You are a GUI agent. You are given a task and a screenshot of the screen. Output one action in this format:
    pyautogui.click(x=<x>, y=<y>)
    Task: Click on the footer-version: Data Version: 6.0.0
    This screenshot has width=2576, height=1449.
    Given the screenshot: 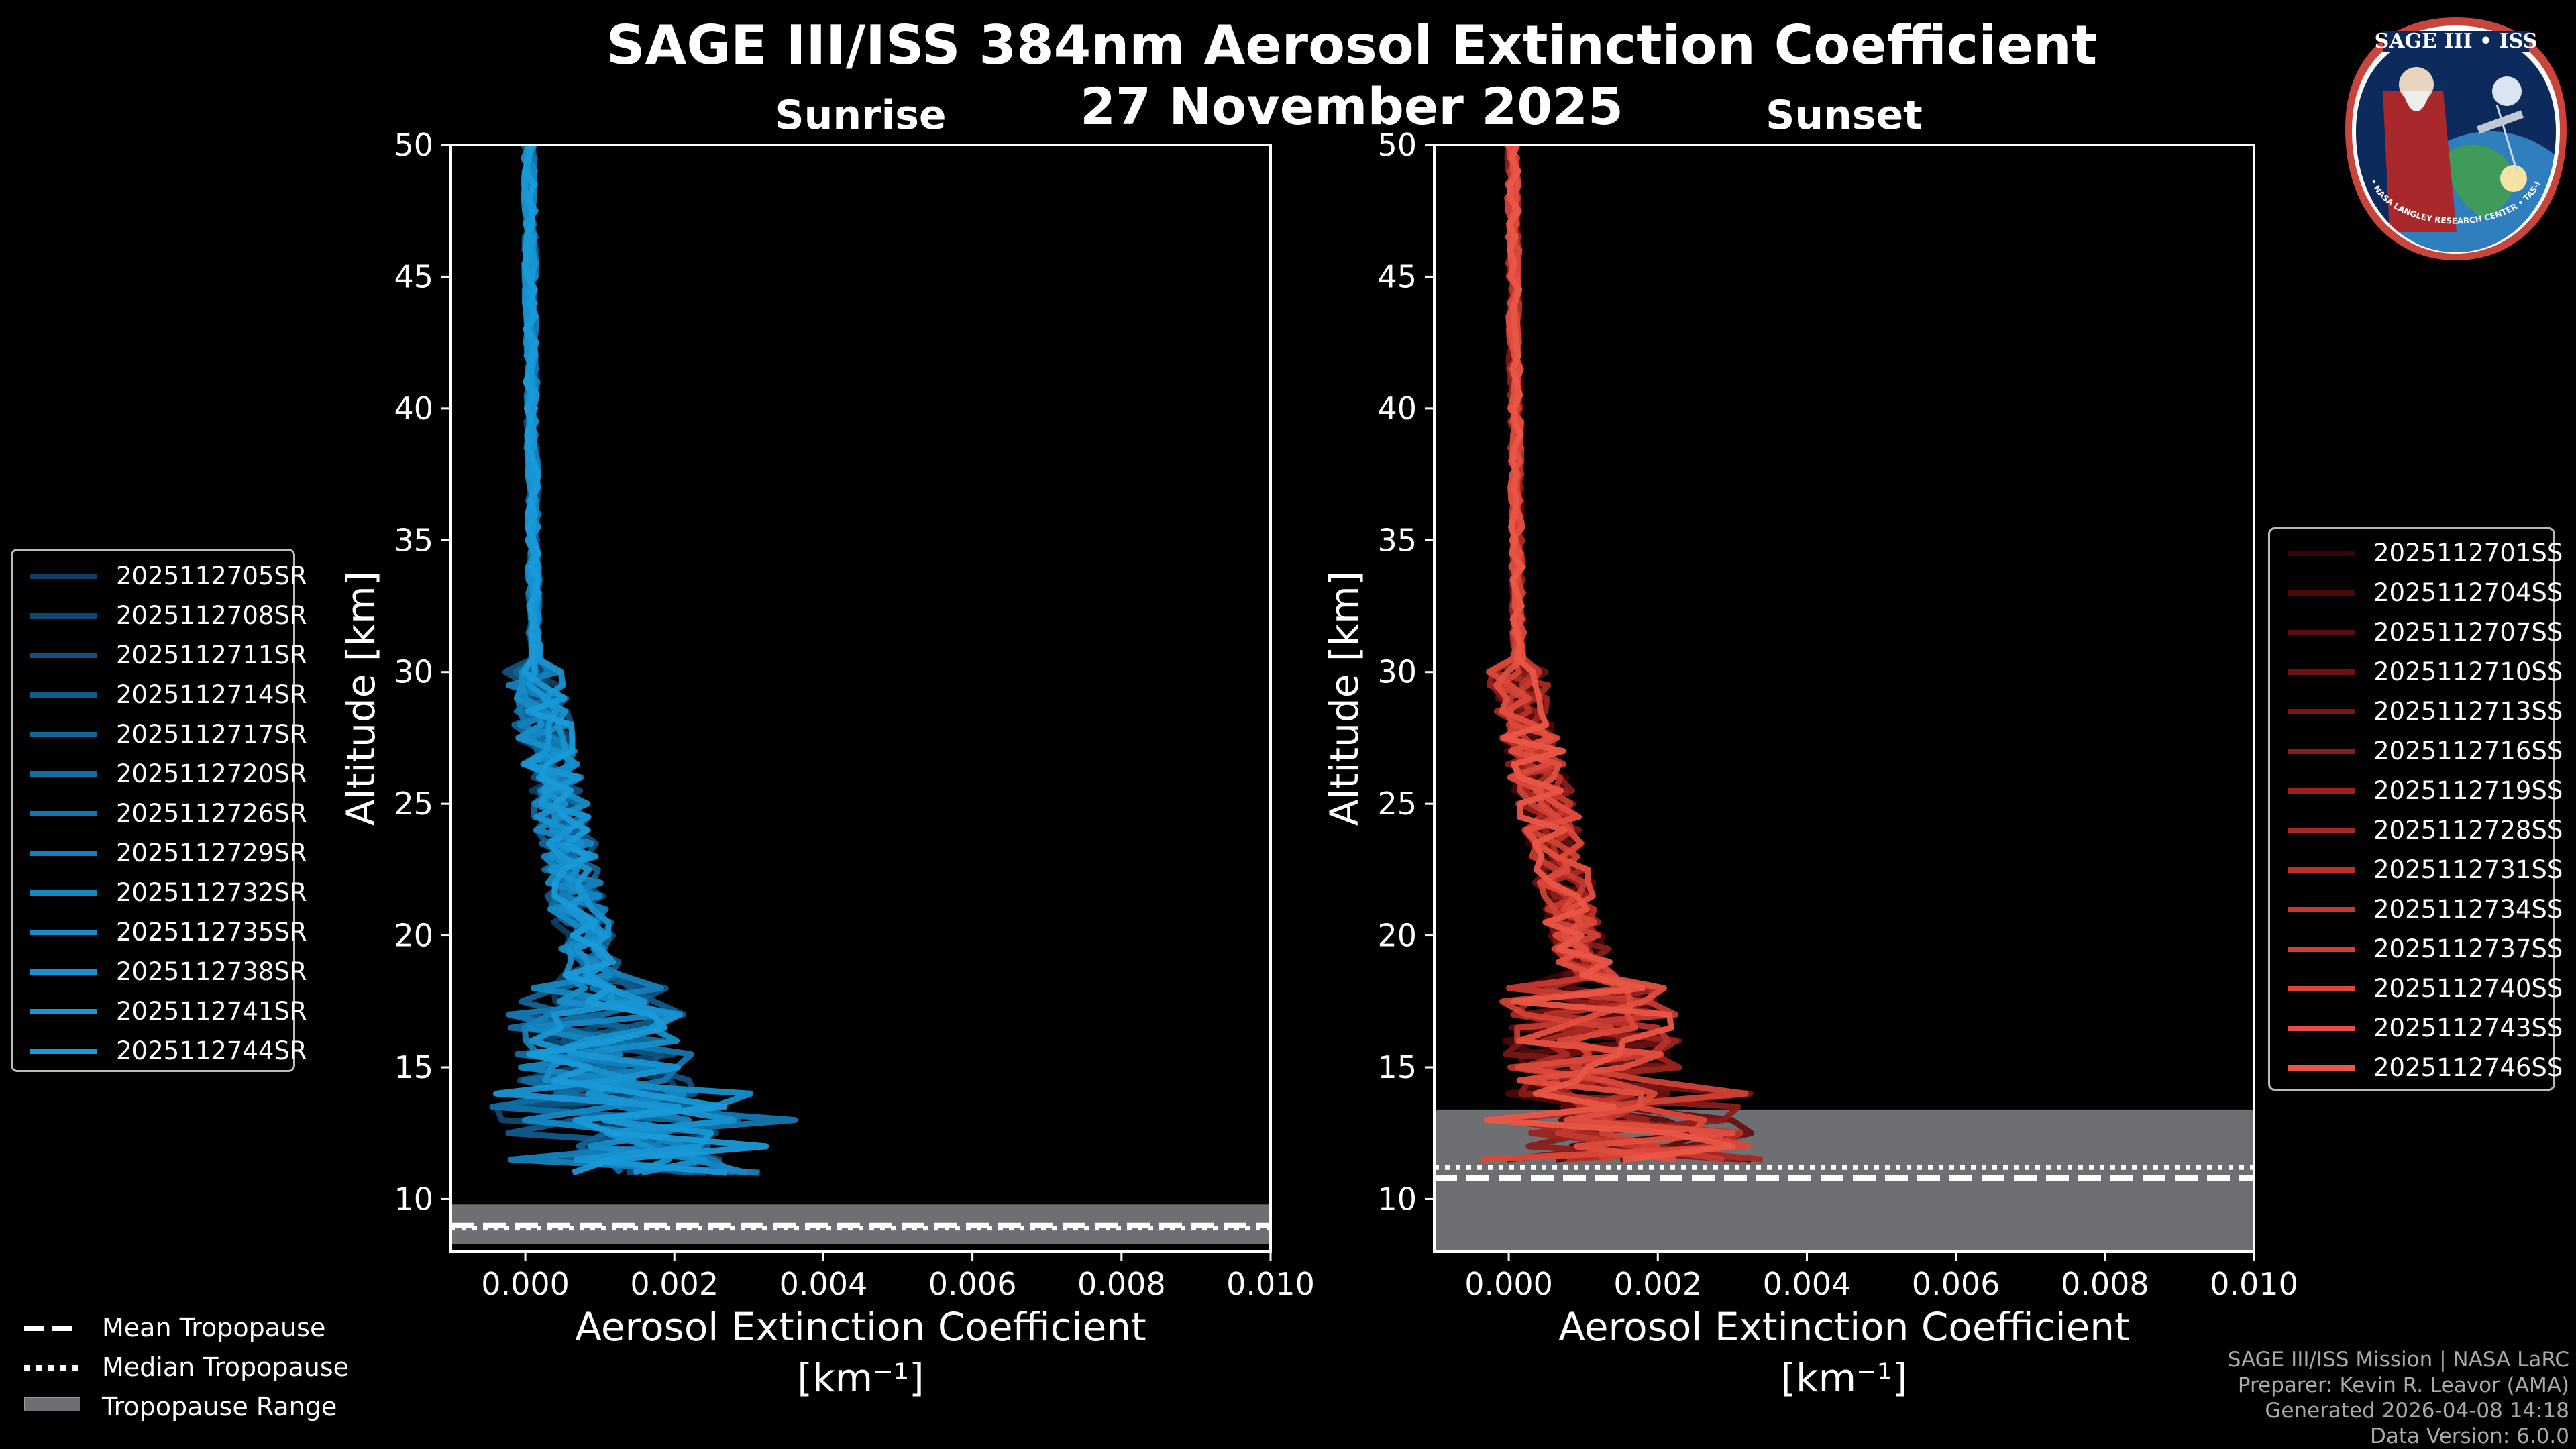 What is the action you would take?
    pyautogui.click(x=2469, y=1436)
    